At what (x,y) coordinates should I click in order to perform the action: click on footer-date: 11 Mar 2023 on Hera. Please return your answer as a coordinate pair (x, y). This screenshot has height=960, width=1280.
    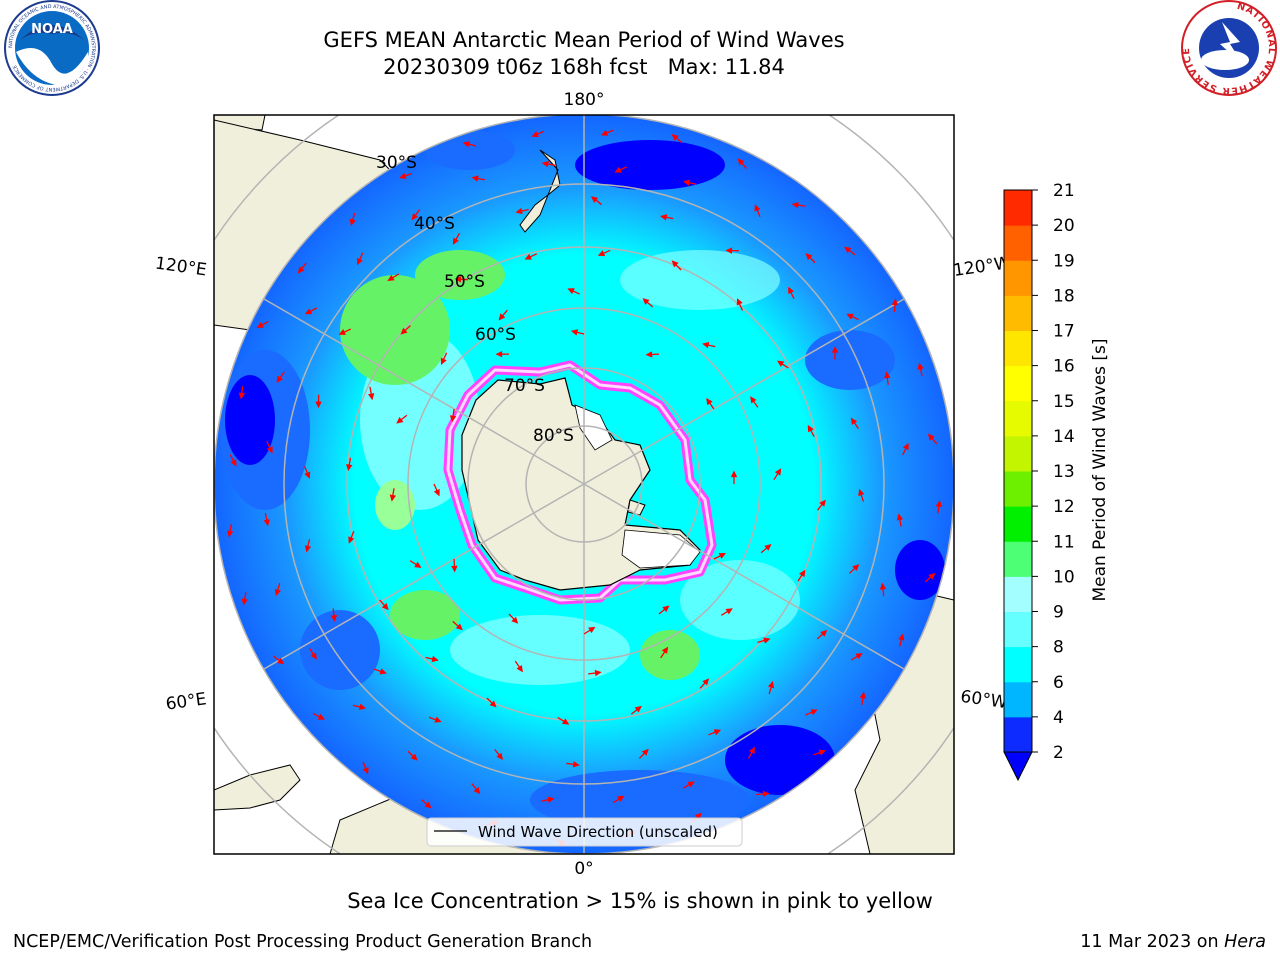
    Looking at the image, I should click on (1173, 942).